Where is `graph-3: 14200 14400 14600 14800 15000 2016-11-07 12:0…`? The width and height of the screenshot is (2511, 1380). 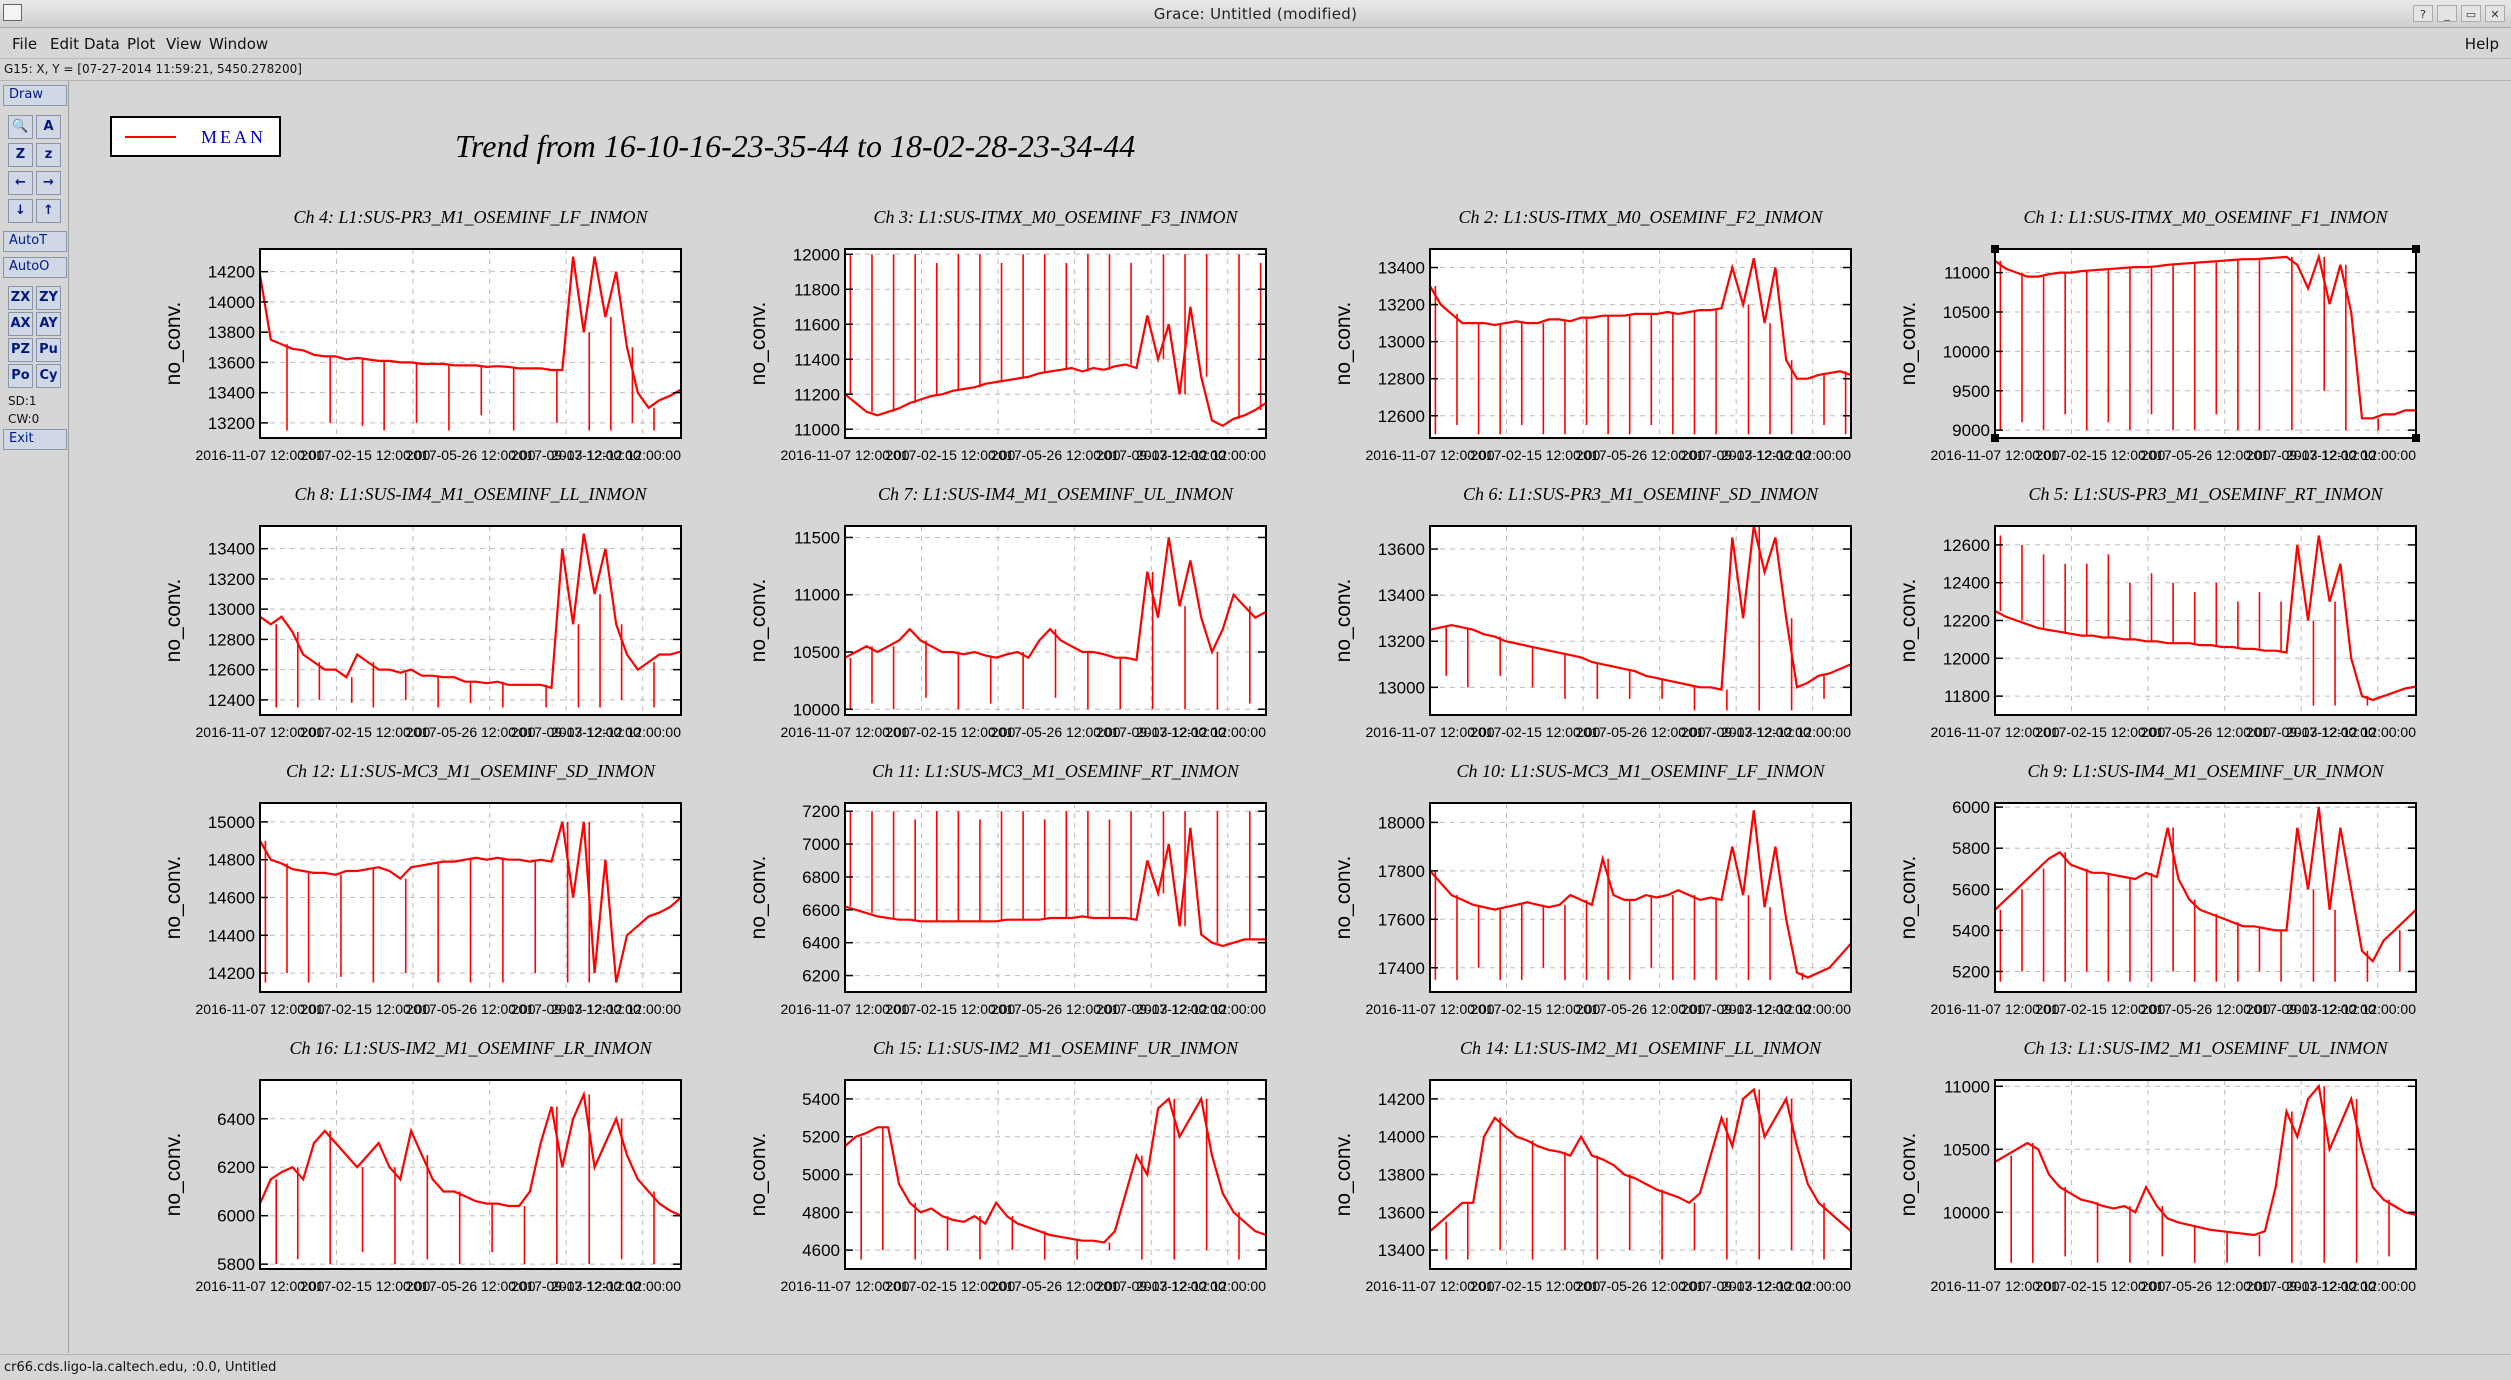 graph-3: 14200 14400 14600 14800 15000 2016-11-07 12:0… is located at coordinates (422, 889).